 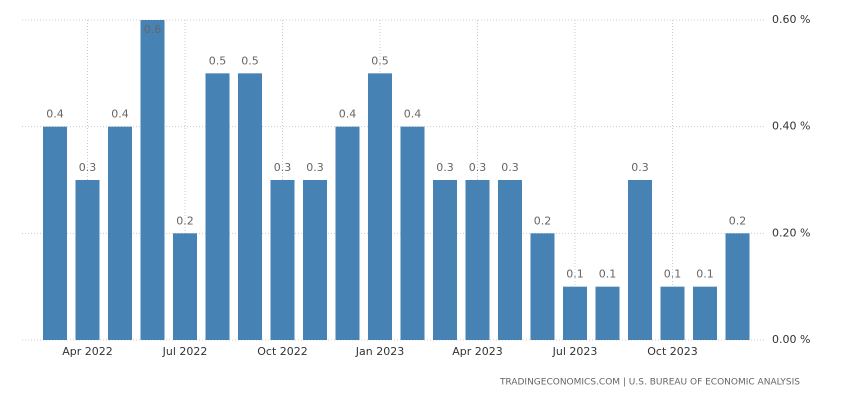 I want to click on y-tick-label: 0.60 %, so click(x=791, y=19).